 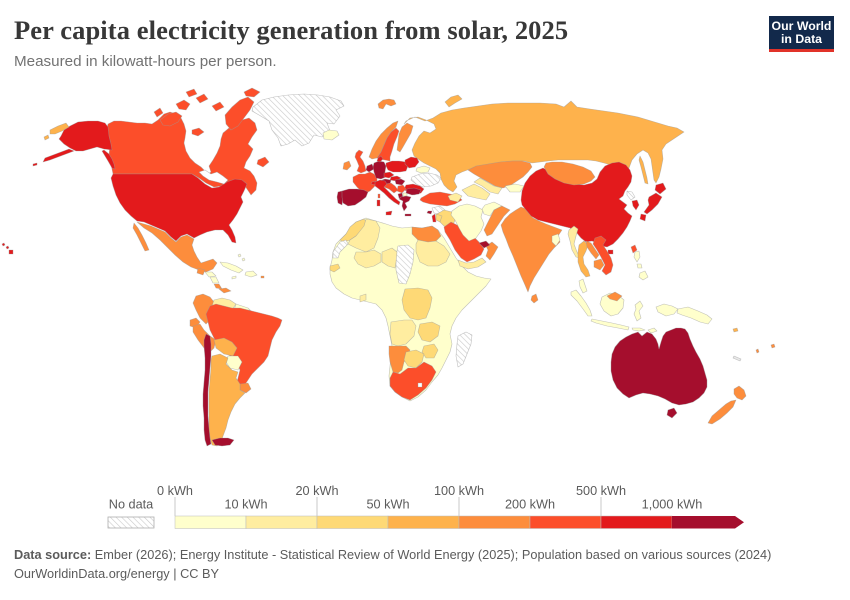 I want to click on svg-text: 1,000 kWh, so click(x=672, y=505).